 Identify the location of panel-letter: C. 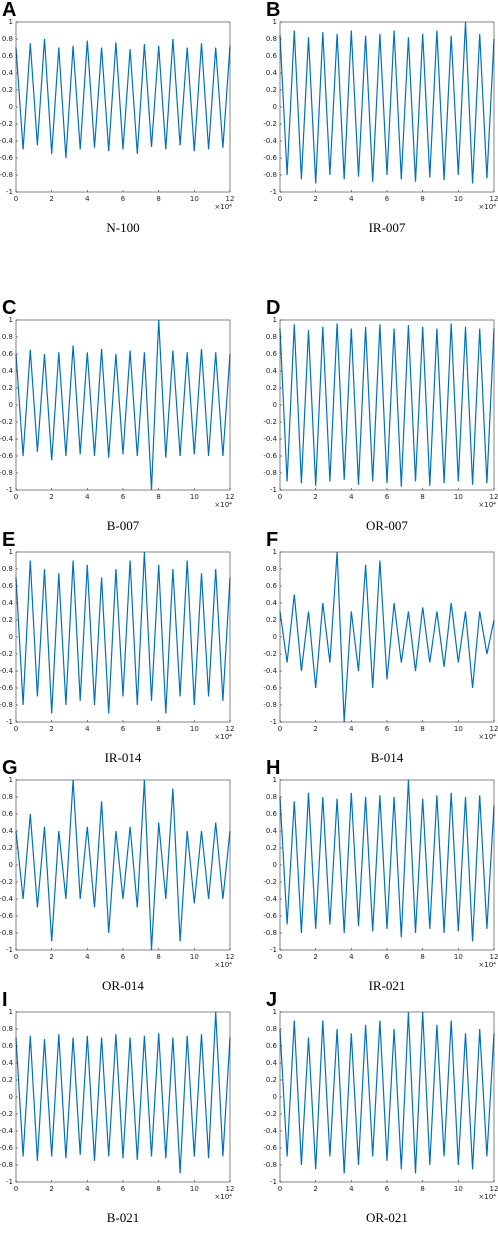
(9, 308).